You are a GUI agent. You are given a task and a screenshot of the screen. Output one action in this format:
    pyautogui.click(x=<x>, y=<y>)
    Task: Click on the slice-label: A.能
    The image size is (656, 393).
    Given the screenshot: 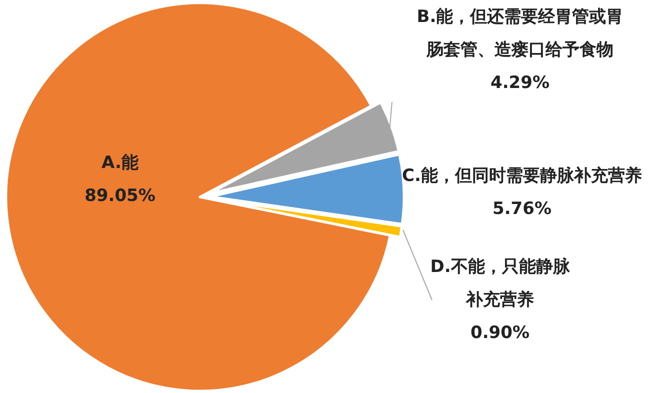 What is the action you would take?
    pyautogui.click(x=120, y=163)
    